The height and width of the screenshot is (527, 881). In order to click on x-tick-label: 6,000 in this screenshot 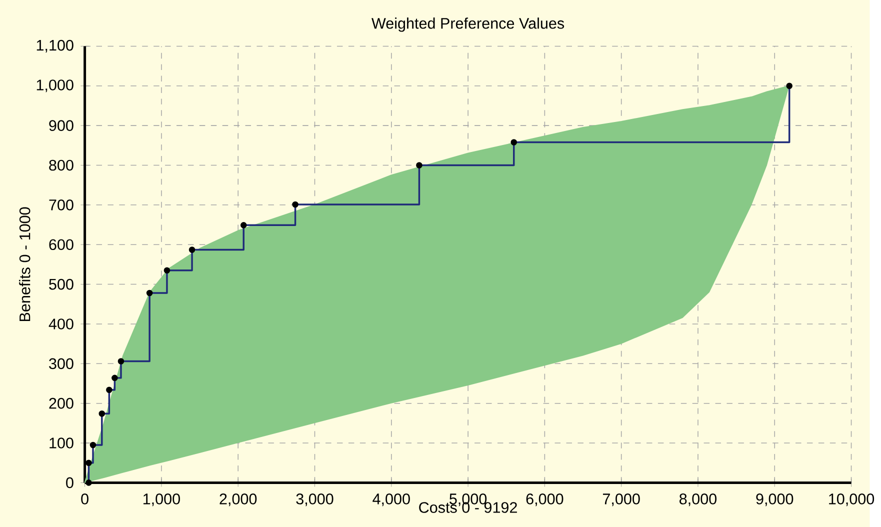, I will do `click(545, 499)`.